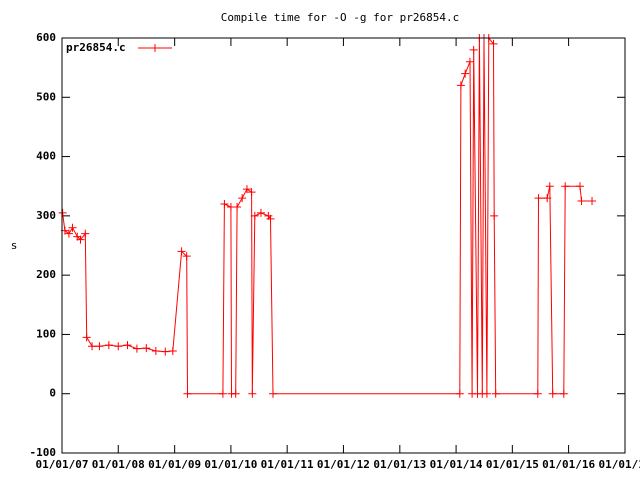 The image size is (640, 480). I want to click on x-tick-label: 01/01/08, so click(118, 464).